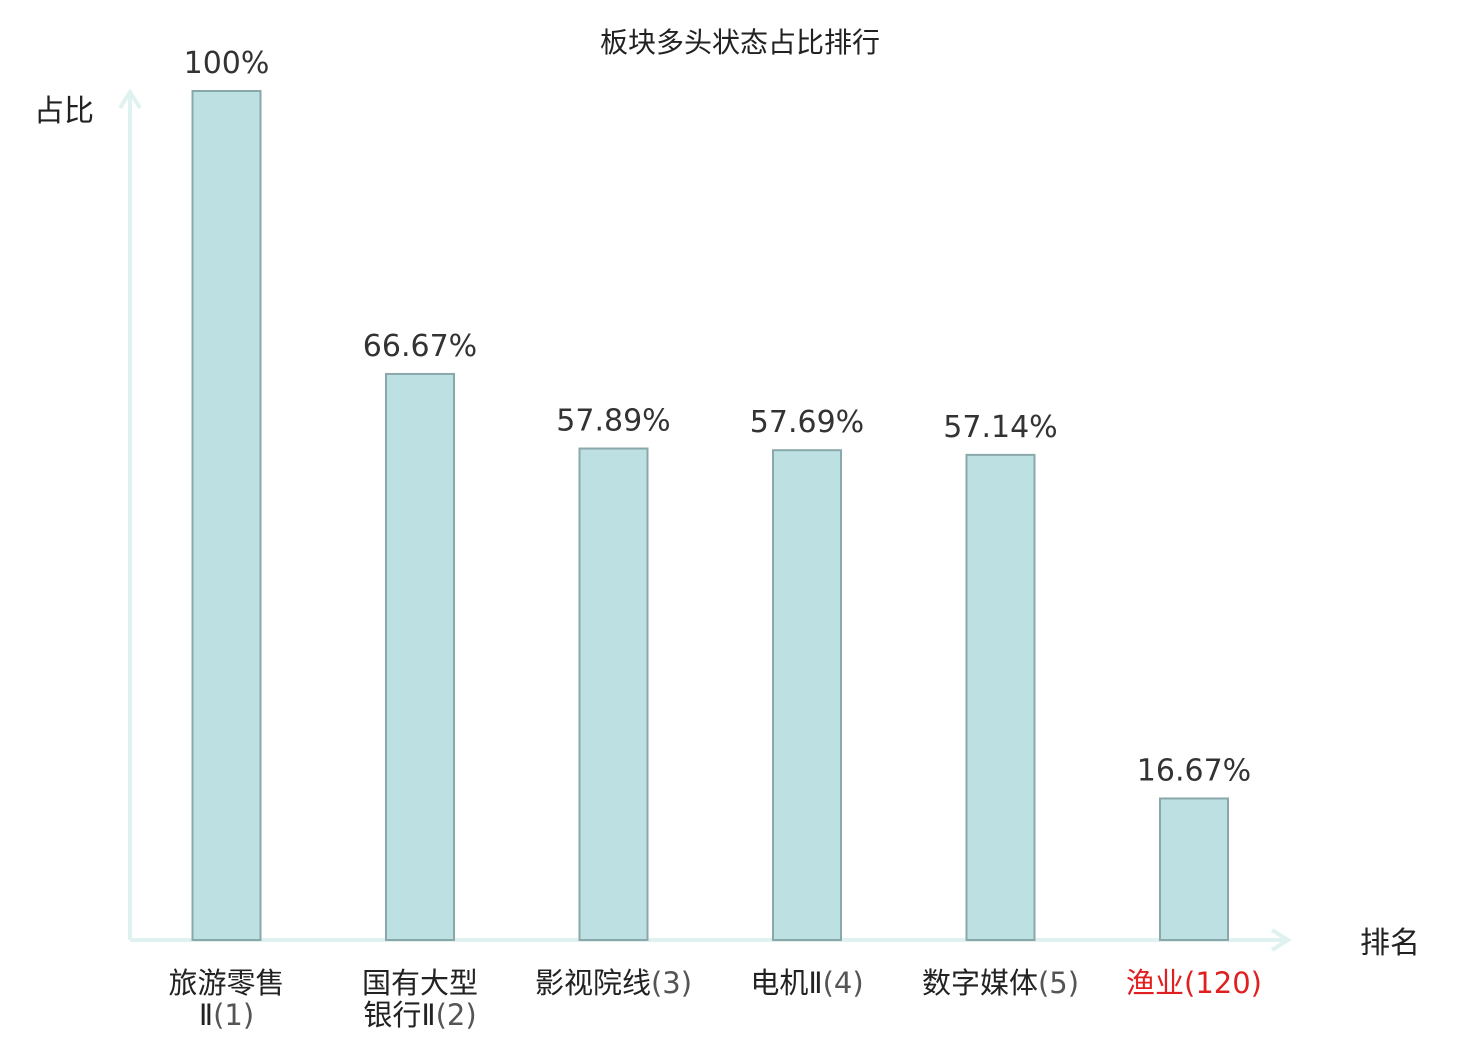 The image size is (1480, 1040). I want to click on value-label-6: 16.67%, so click(1194, 770).